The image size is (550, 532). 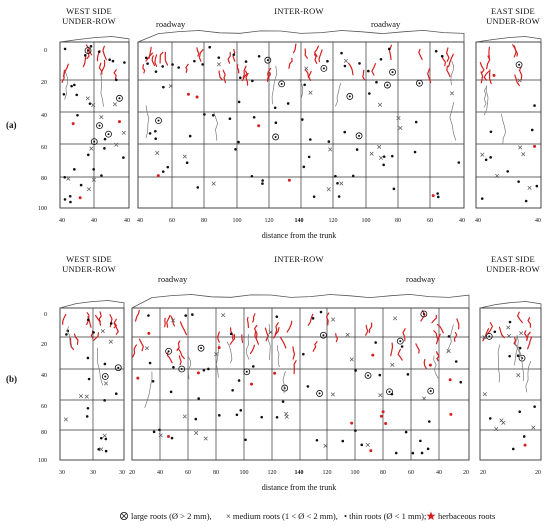 What do you see at coordinates (122, 473) in the screenshot?
I see `x-tick: 30` at bounding box center [122, 473].